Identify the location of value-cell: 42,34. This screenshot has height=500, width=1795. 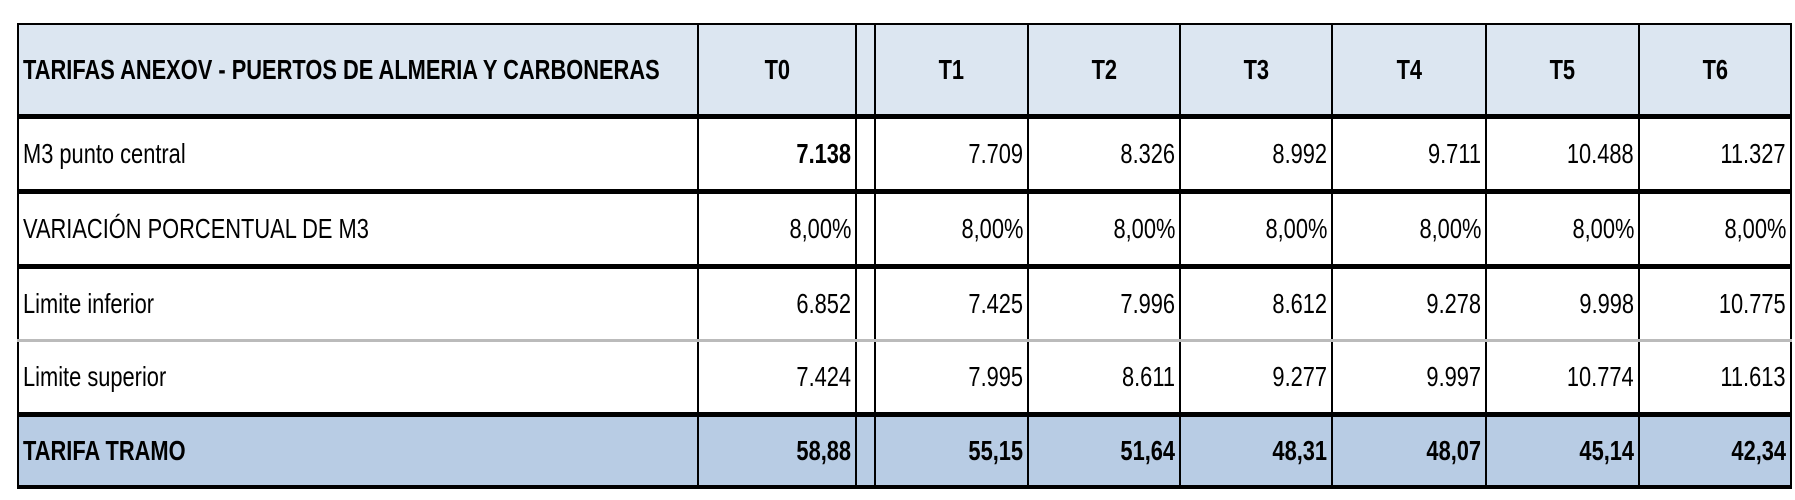
(1715, 451).